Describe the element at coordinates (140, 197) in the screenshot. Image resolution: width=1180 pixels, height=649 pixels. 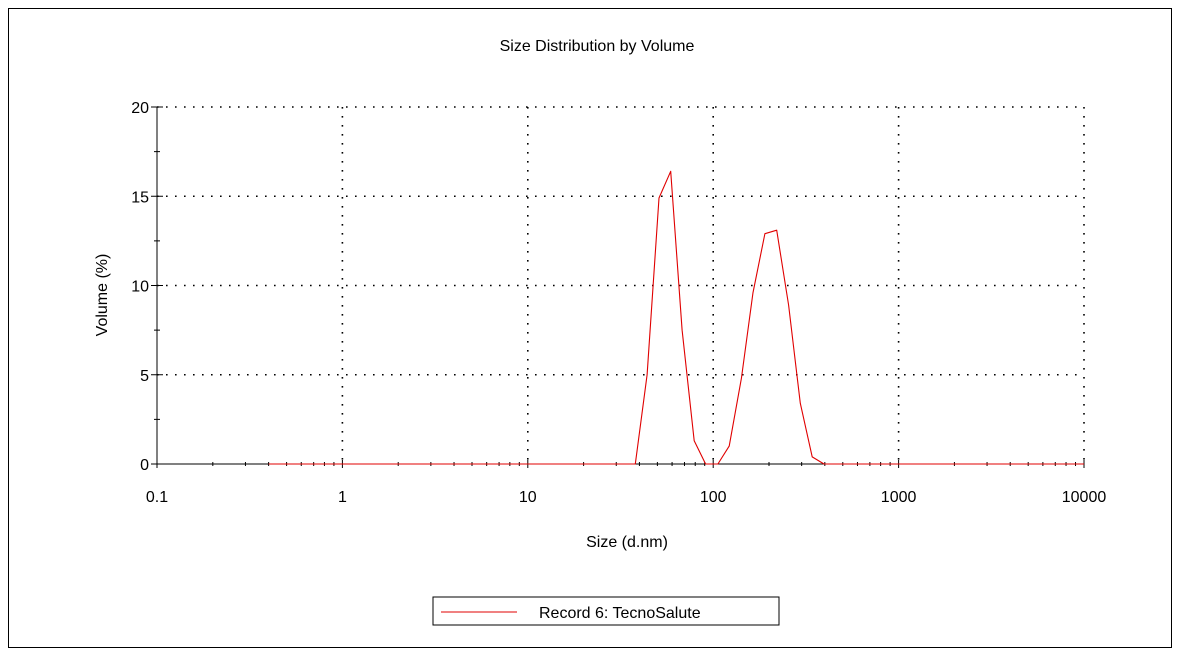
I see `y-tick-label: 15` at that location.